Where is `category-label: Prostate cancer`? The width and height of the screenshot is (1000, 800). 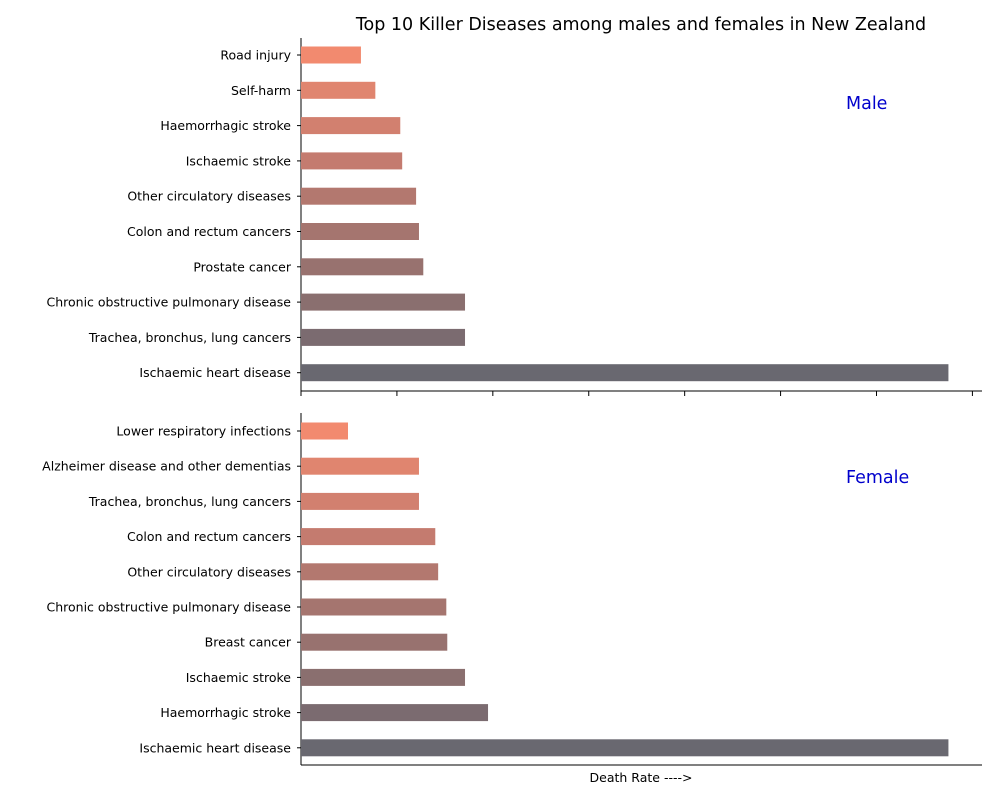
category-label: Prostate cancer is located at coordinates (242, 266).